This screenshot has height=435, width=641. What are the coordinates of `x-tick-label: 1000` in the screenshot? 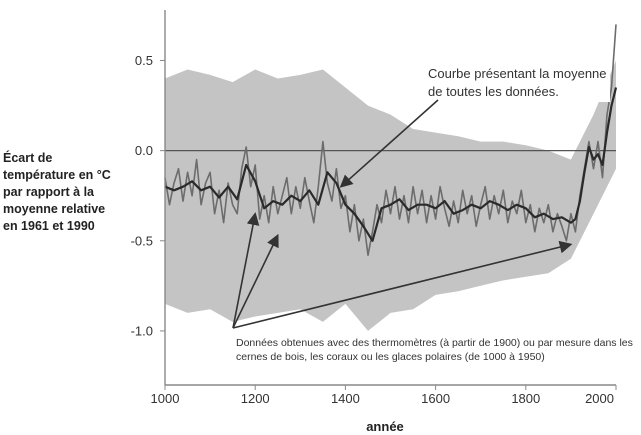 It's located at (165, 398).